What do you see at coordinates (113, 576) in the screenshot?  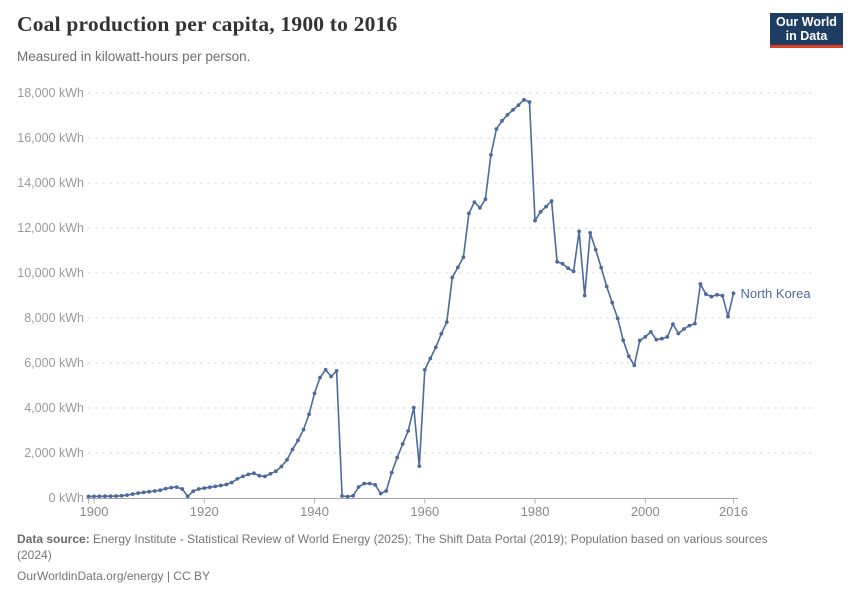 I see `owid-cc-link: OurWorldinData.org/energy | CC BY` at bounding box center [113, 576].